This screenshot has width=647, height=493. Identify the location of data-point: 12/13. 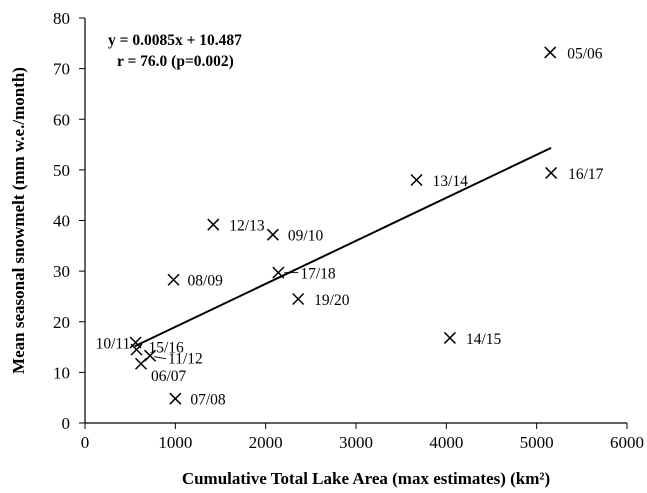
(236, 226).